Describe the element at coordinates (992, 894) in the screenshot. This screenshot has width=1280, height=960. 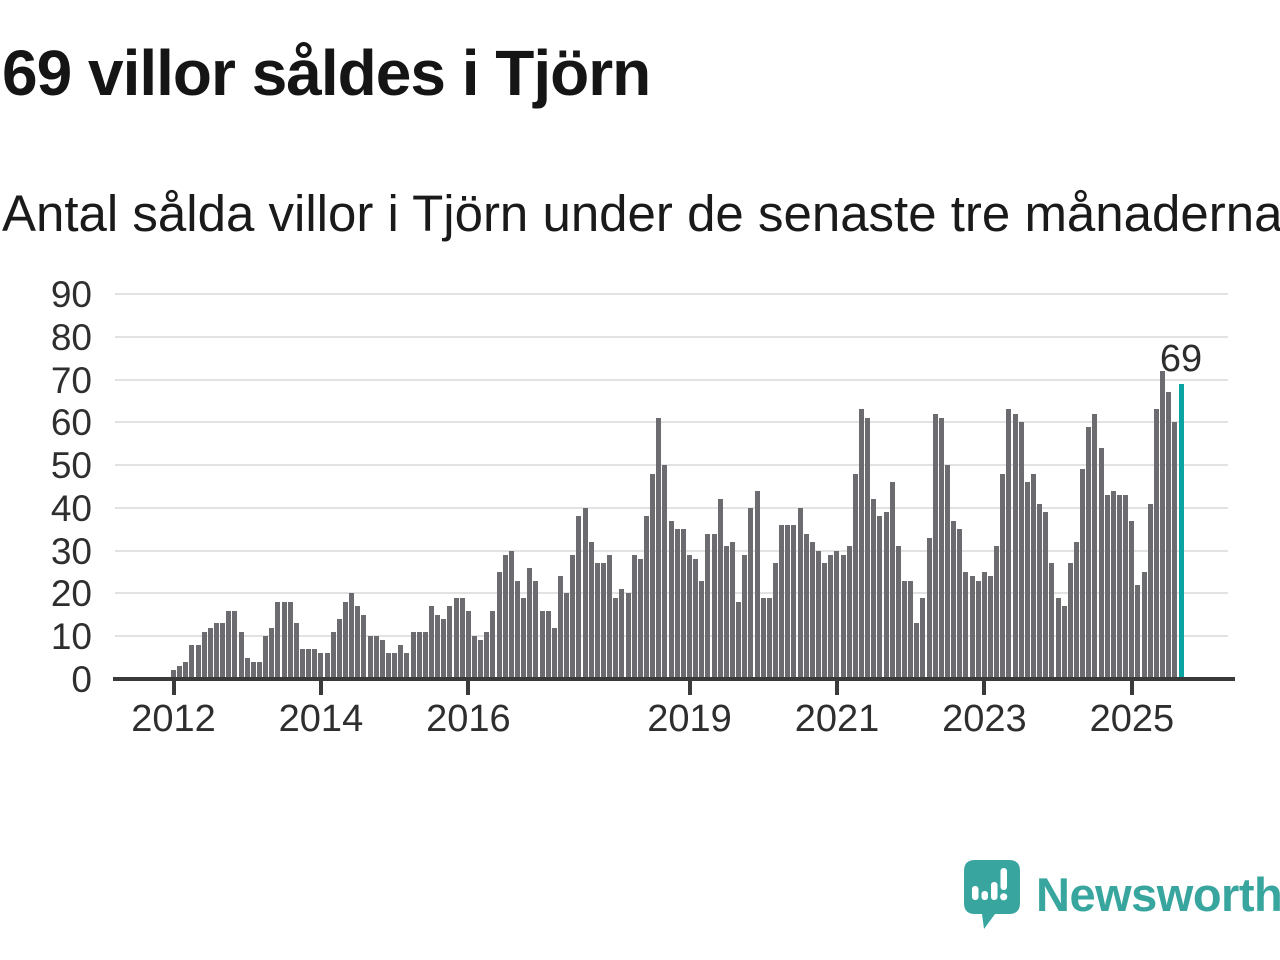
I see `bar-chart-exclamation-speech-bubble-icon` at that location.